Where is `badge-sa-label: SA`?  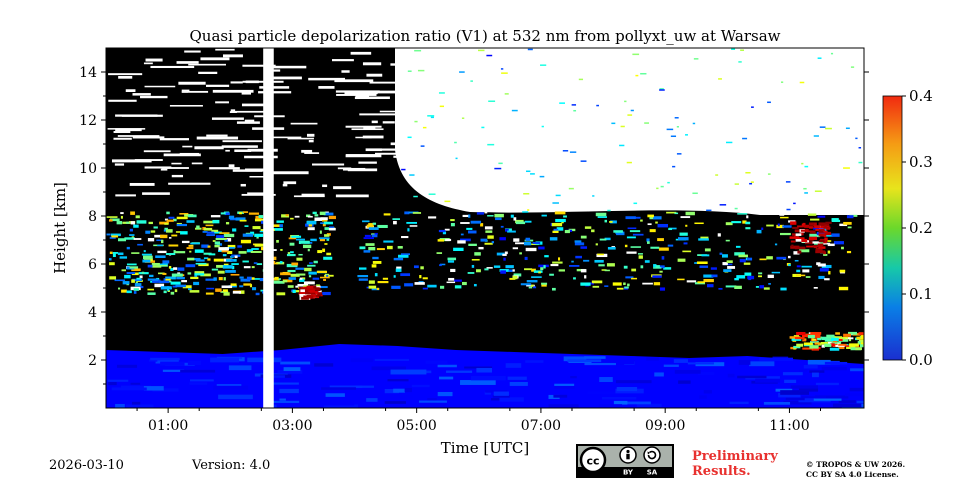 badge-sa-label: SA is located at coordinates (652, 473).